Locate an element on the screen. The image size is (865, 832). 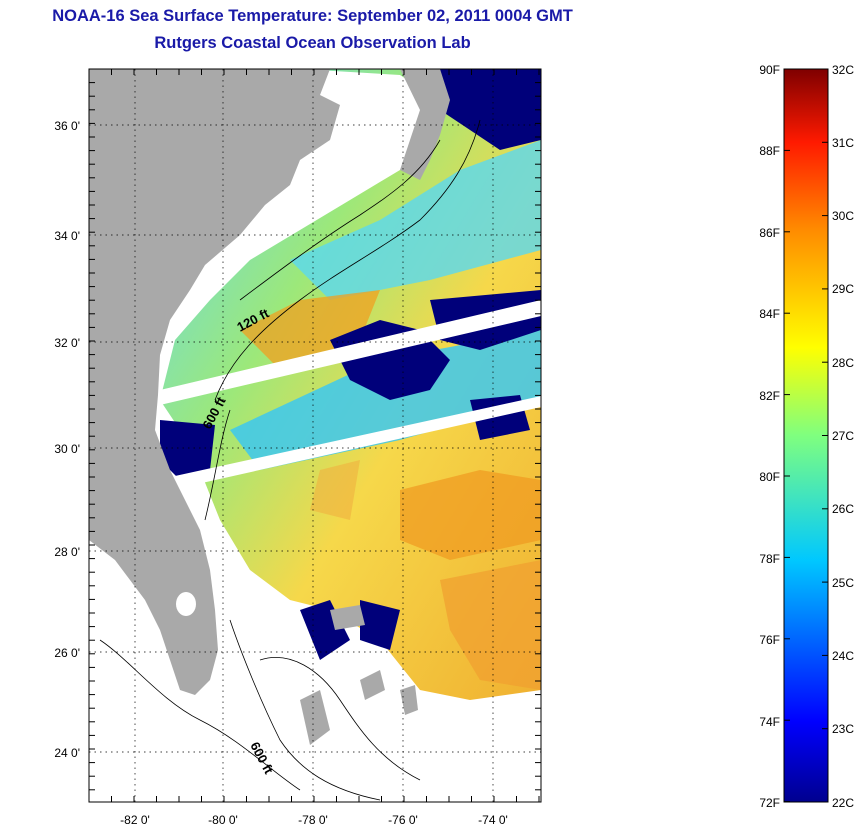
colorbar-c-label: 25C is located at coordinates (843, 583).